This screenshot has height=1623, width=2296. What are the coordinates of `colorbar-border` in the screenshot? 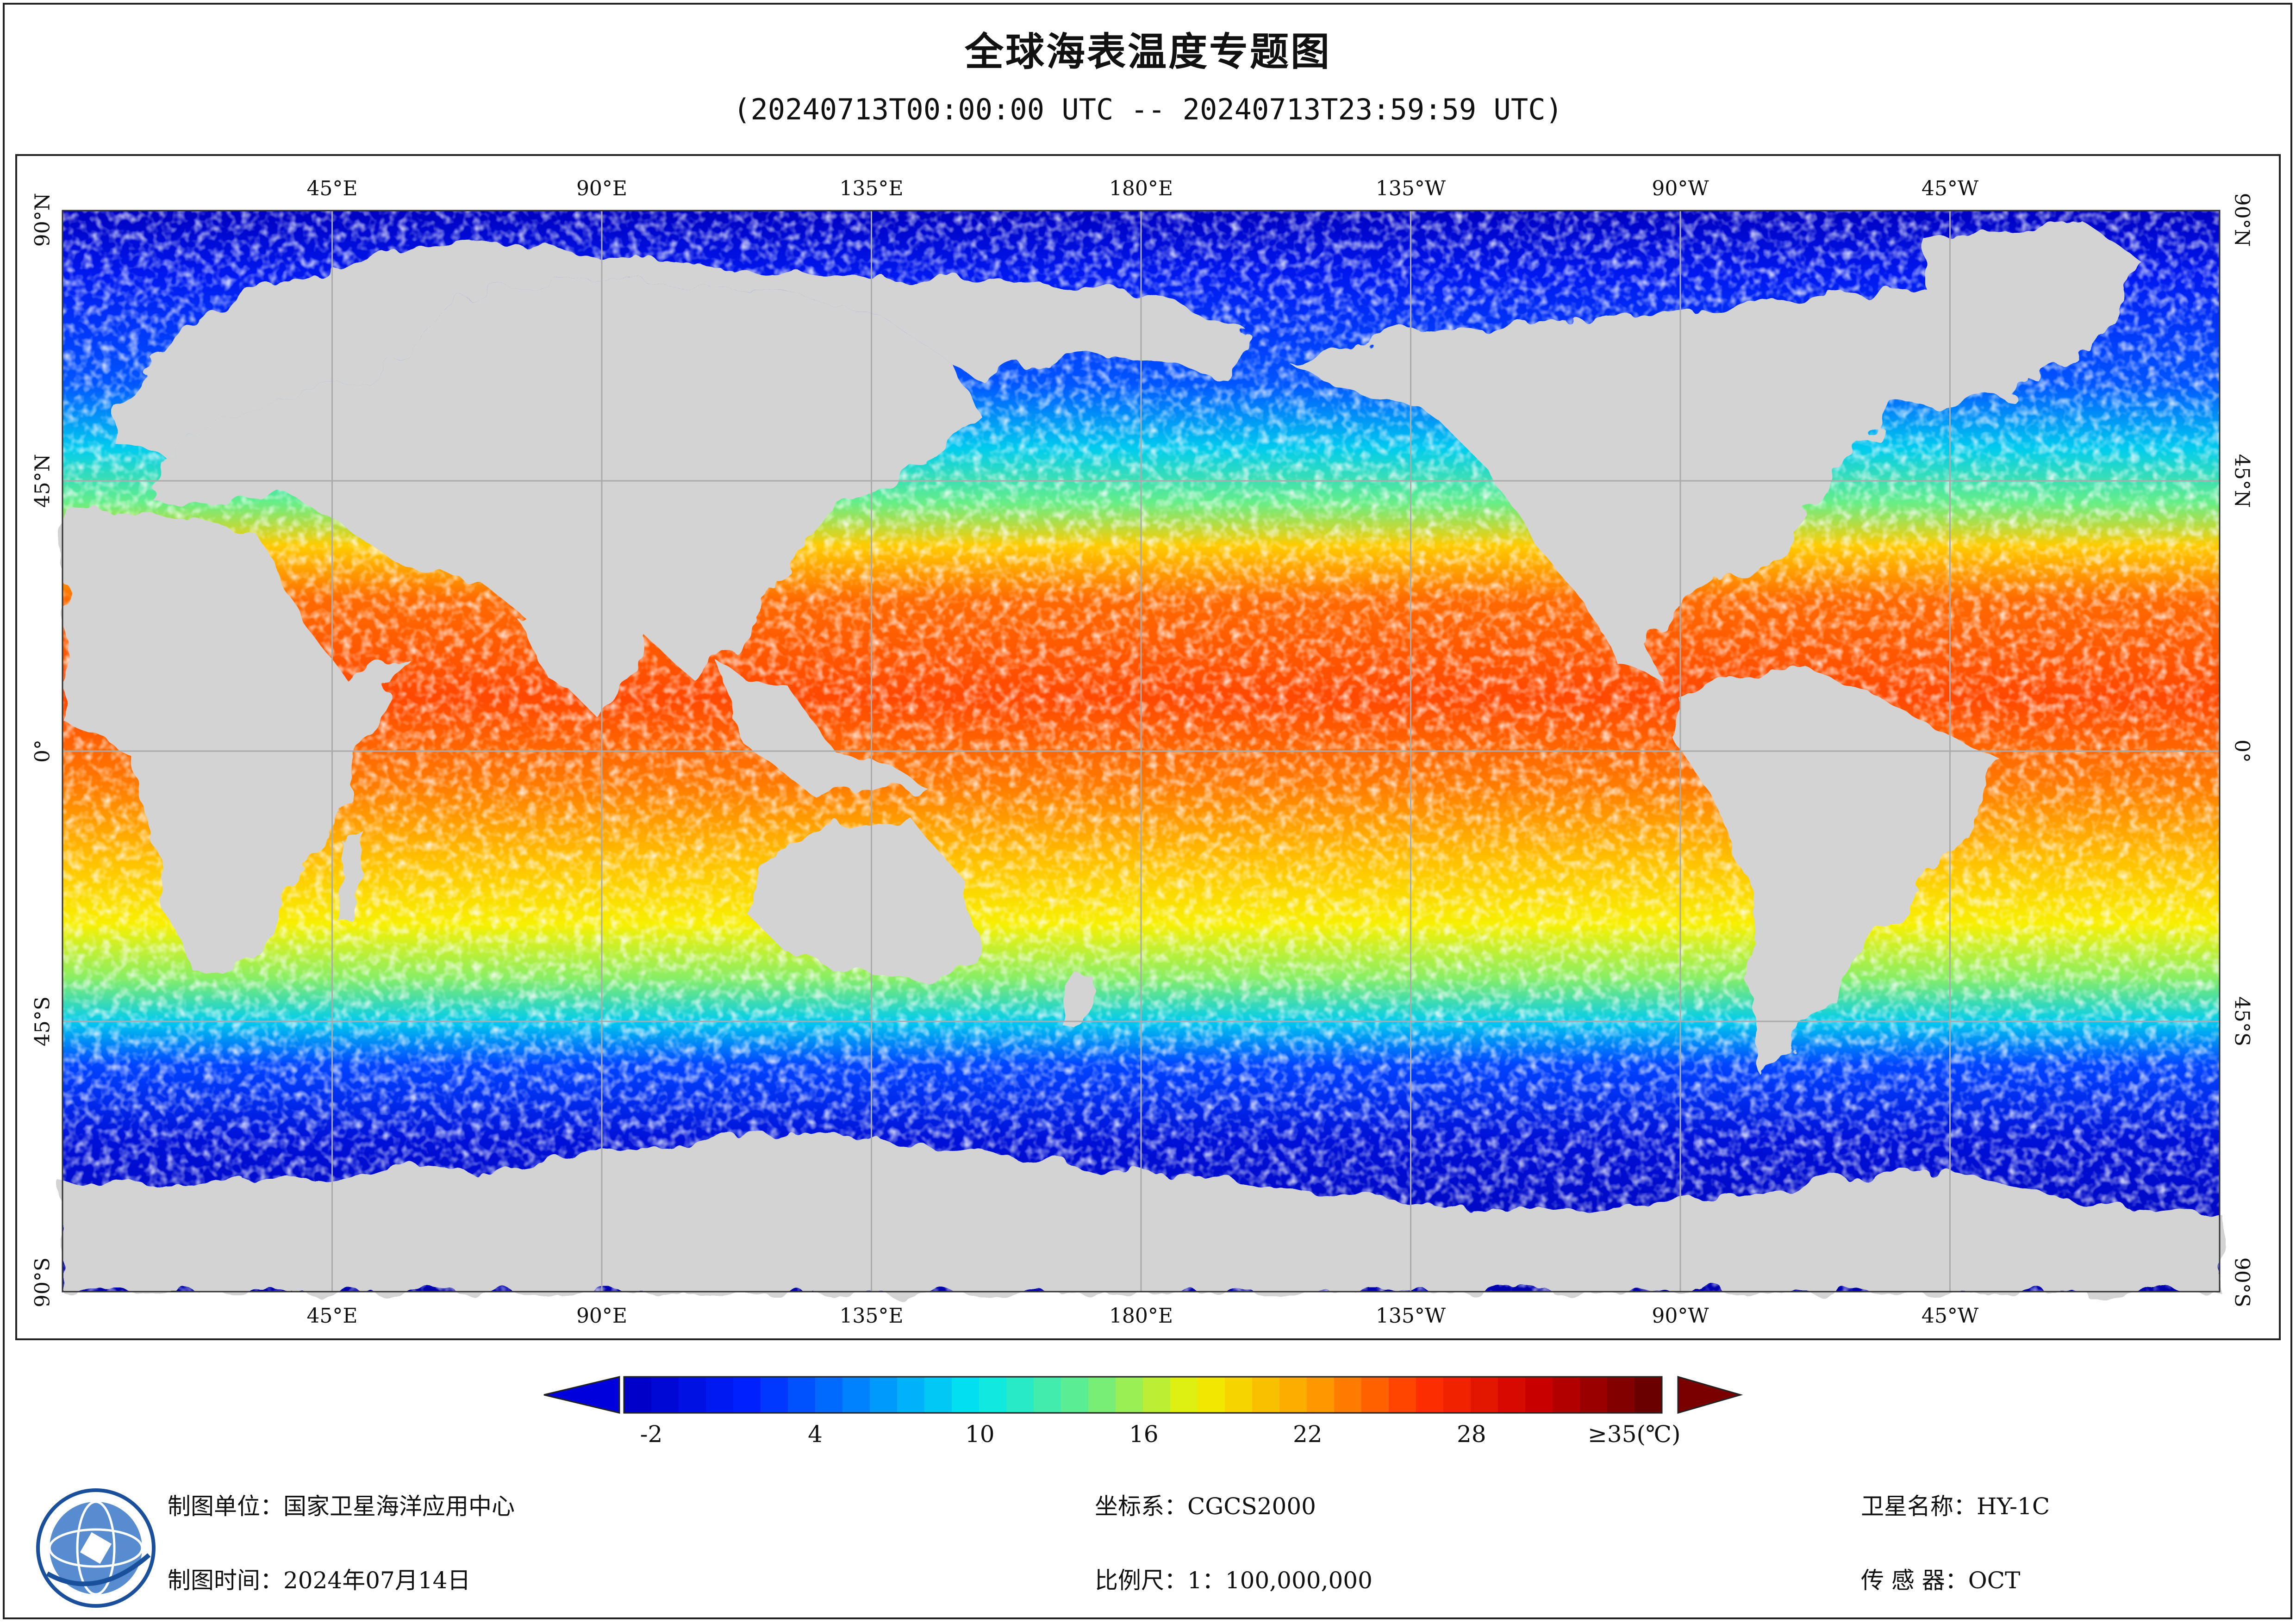 It's located at (1143, 1395).